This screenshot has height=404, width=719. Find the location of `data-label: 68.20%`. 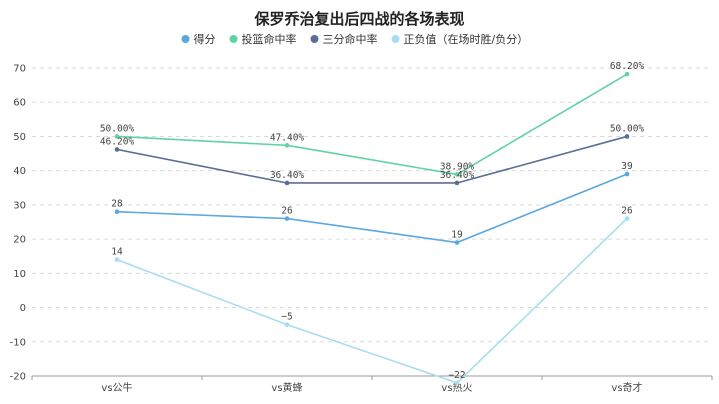

data-label: 68.20% is located at coordinates (627, 66).